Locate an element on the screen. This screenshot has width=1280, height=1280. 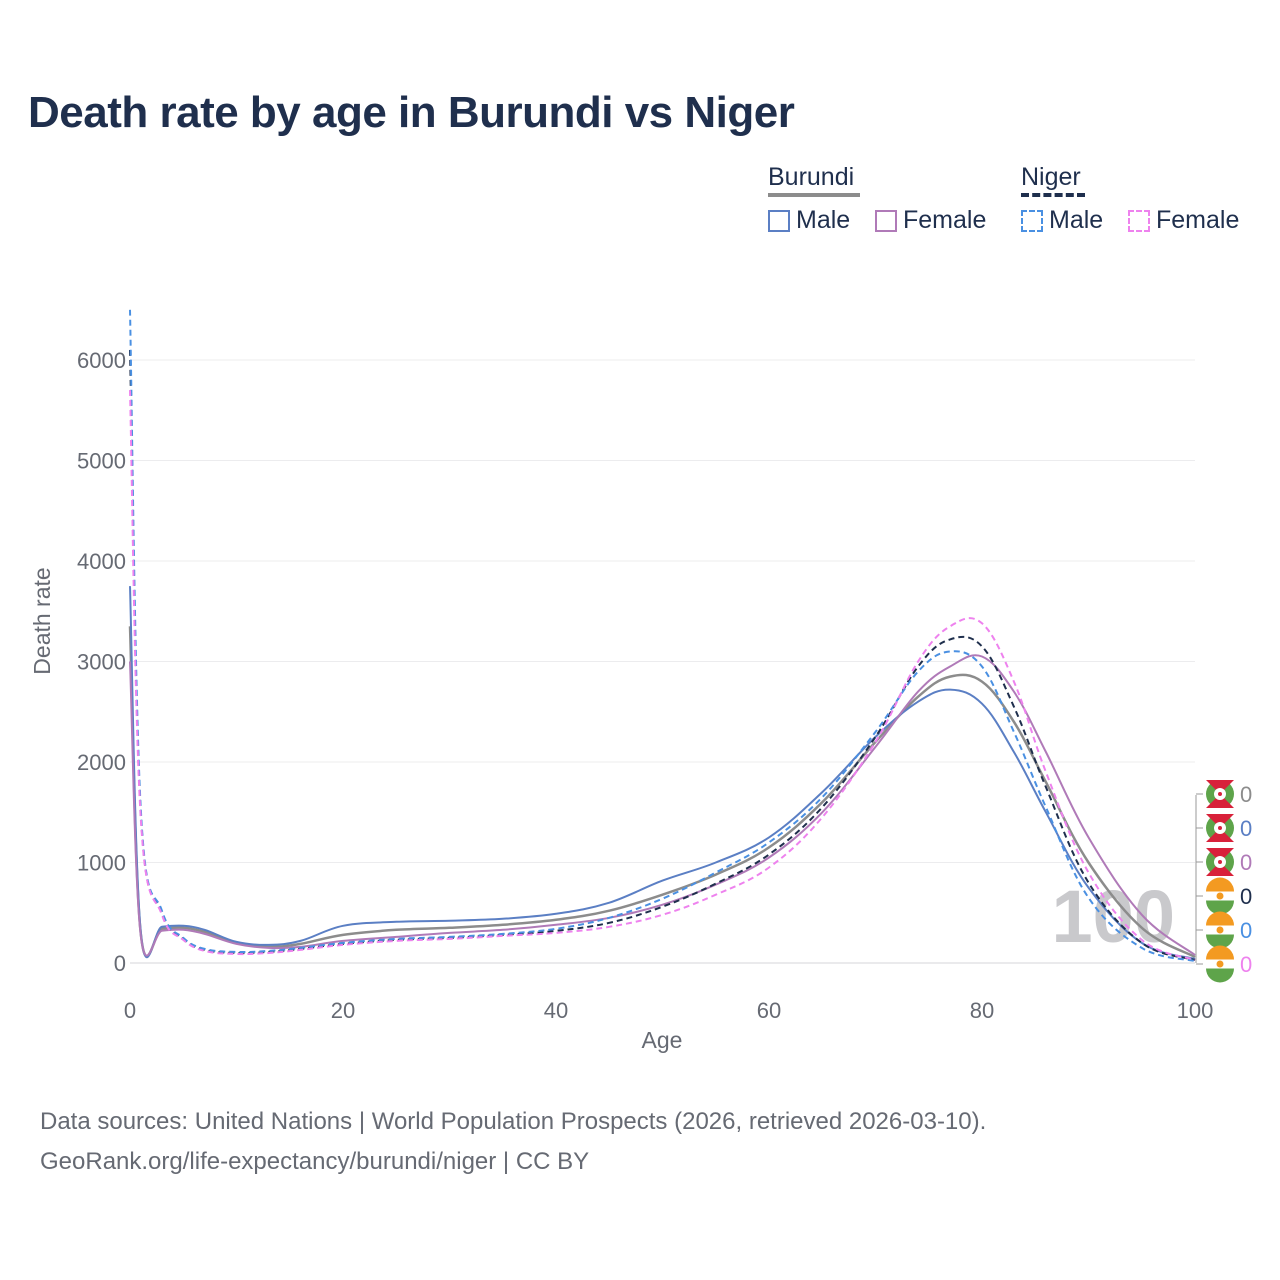
legend-label-burundi-female: Female is located at coordinates (945, 220).